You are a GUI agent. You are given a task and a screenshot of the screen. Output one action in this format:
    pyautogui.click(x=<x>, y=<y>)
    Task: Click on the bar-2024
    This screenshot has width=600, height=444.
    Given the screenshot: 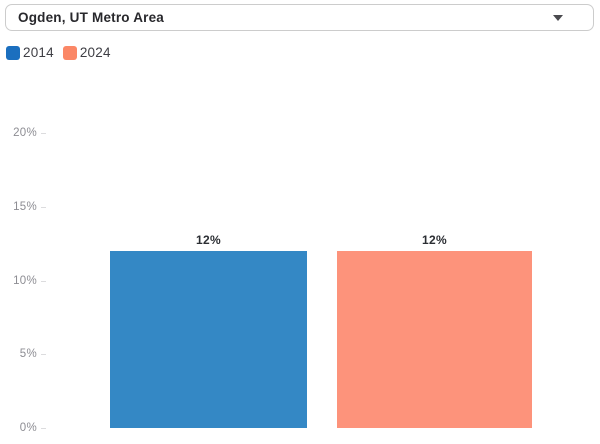 What is the action you would take?
    pyautogui.click(x=434, y=339)
    